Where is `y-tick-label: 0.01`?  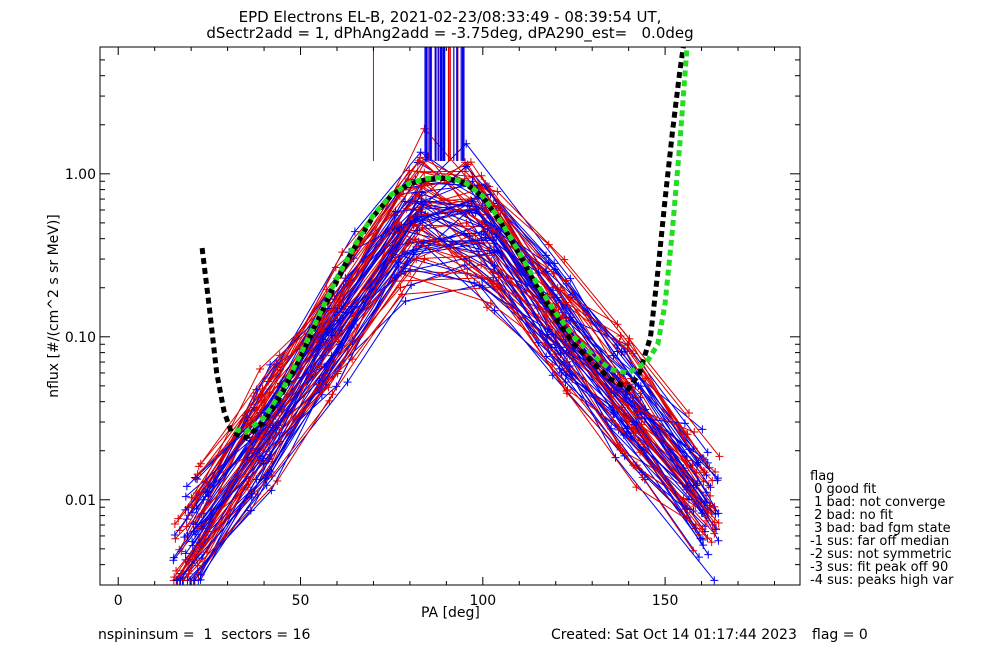
y-tick-label: 0.01 is located at coordinates (80, 501).